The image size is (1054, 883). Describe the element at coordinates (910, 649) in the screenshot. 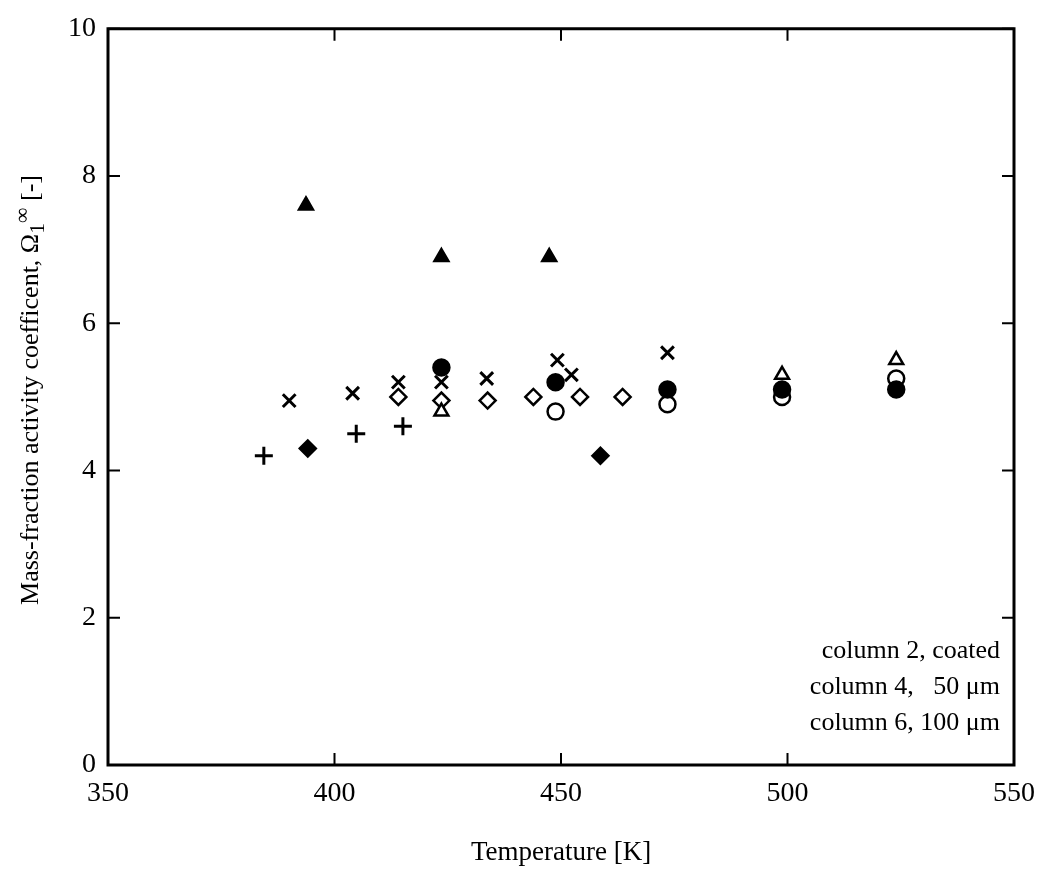

I see `annotation: column 2, coated` at that location.